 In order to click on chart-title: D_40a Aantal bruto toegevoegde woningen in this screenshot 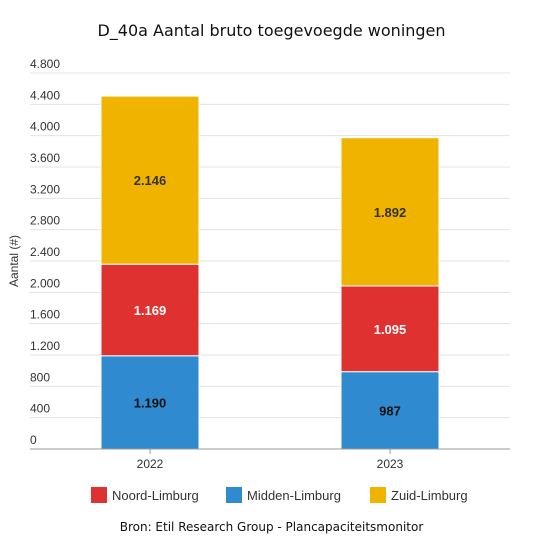, I will do `click(271, 30)`.